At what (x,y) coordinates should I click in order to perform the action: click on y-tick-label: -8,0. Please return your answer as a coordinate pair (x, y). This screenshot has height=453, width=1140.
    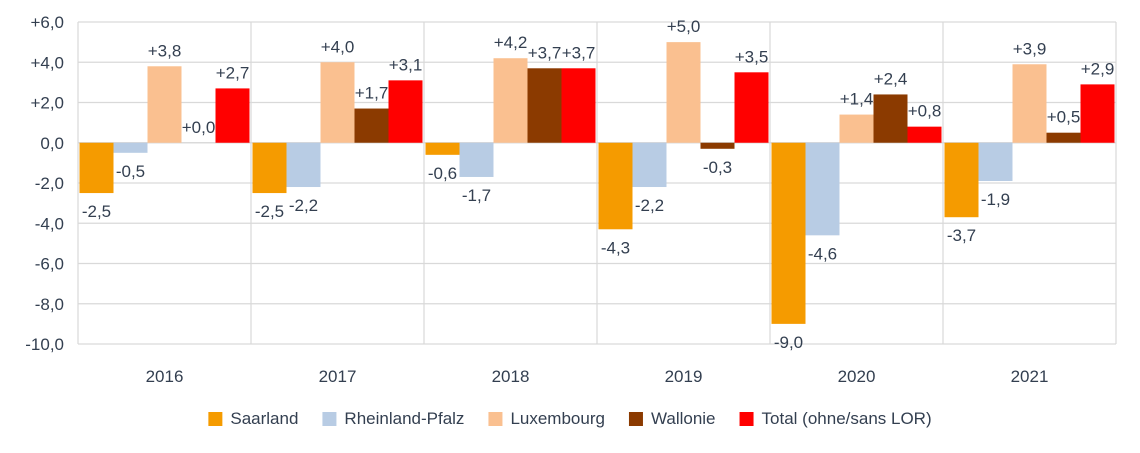
    Looking at the image, I should click on (49, 304).